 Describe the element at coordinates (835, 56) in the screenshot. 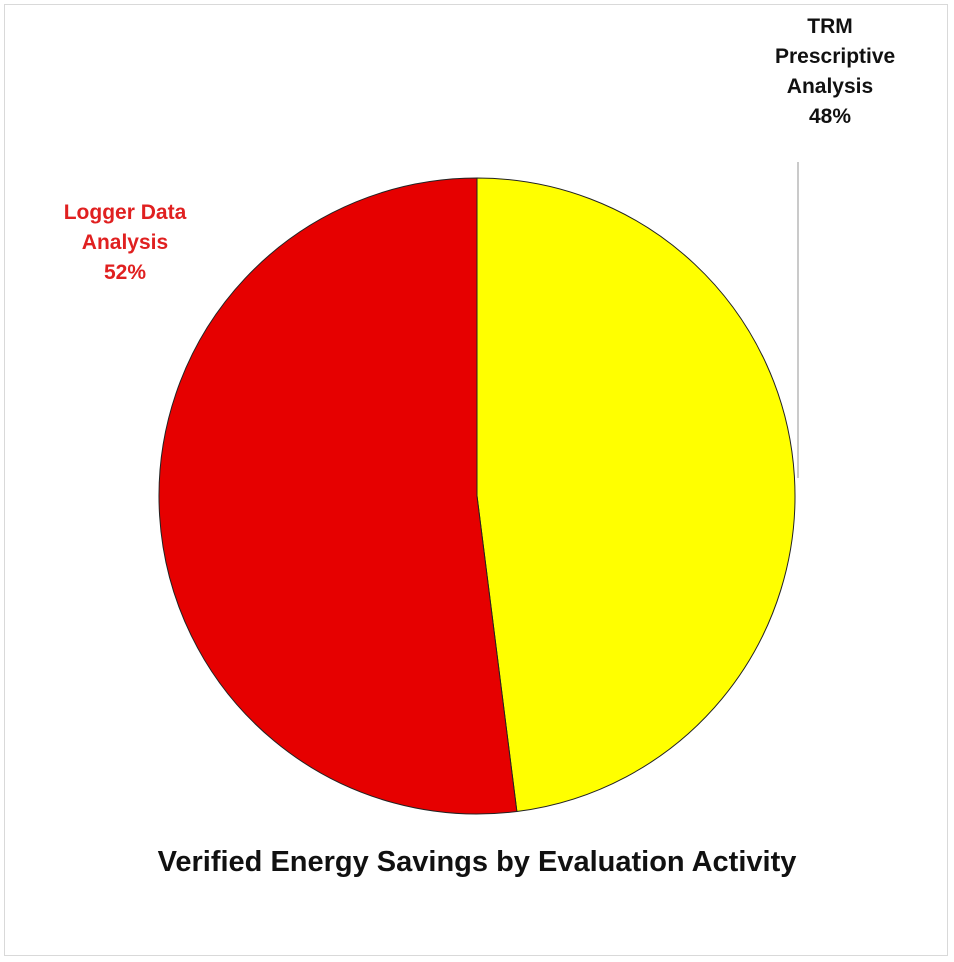

I see `data-label-category: TRM Prescriptive Analysis` at that location.